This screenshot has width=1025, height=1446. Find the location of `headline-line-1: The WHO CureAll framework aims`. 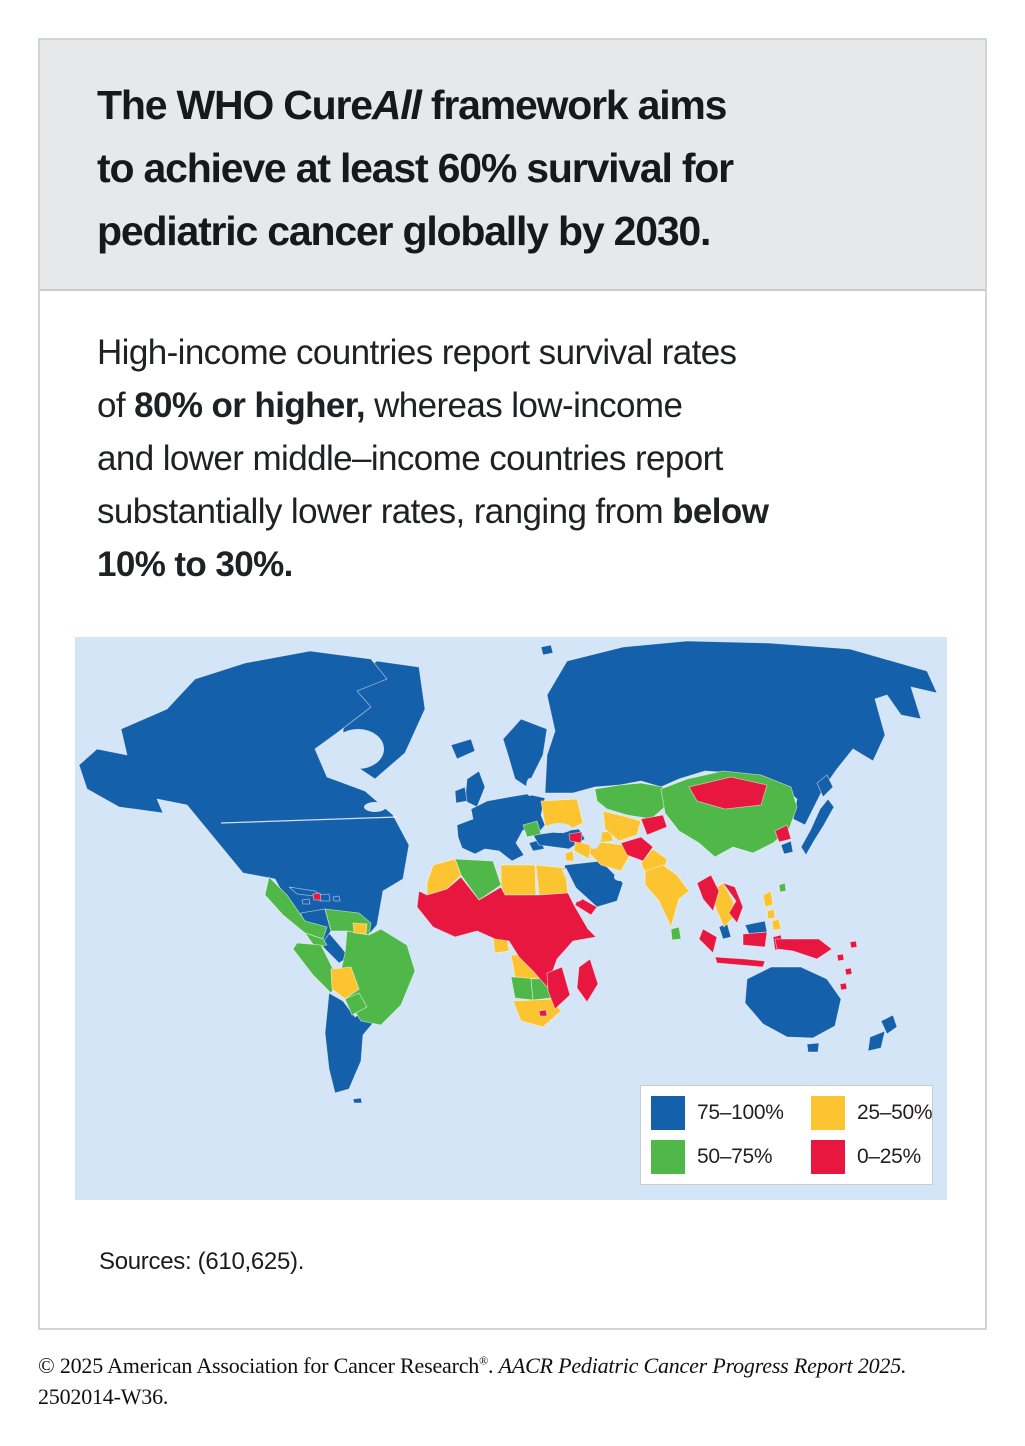

headline-line-1: The WHO CureAll framework aims is located at coordinates (412, 105).